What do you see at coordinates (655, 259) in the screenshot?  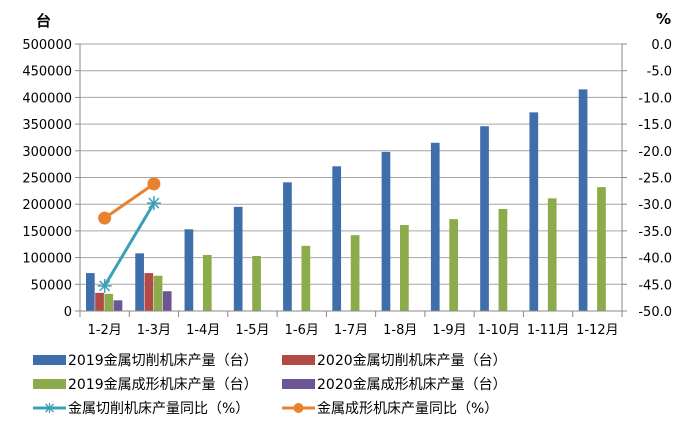 I see `right-tick-label: -40.0` at bounding box center [655, 259].